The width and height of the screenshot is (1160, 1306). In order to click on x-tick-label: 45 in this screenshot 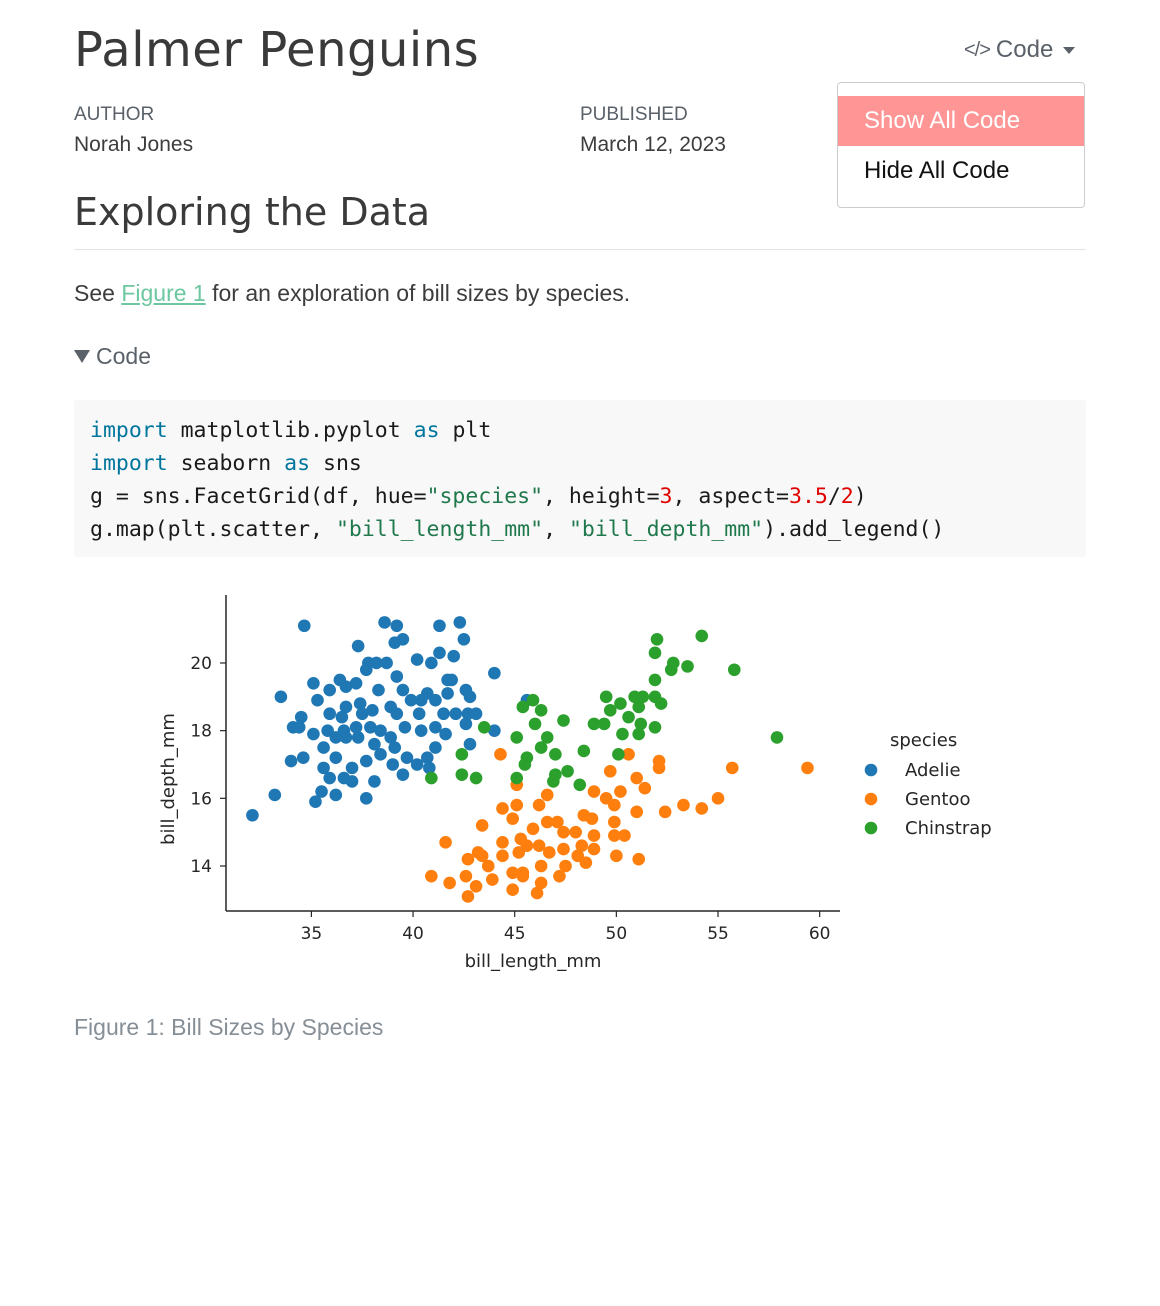, I will do `click(515, 934)`.